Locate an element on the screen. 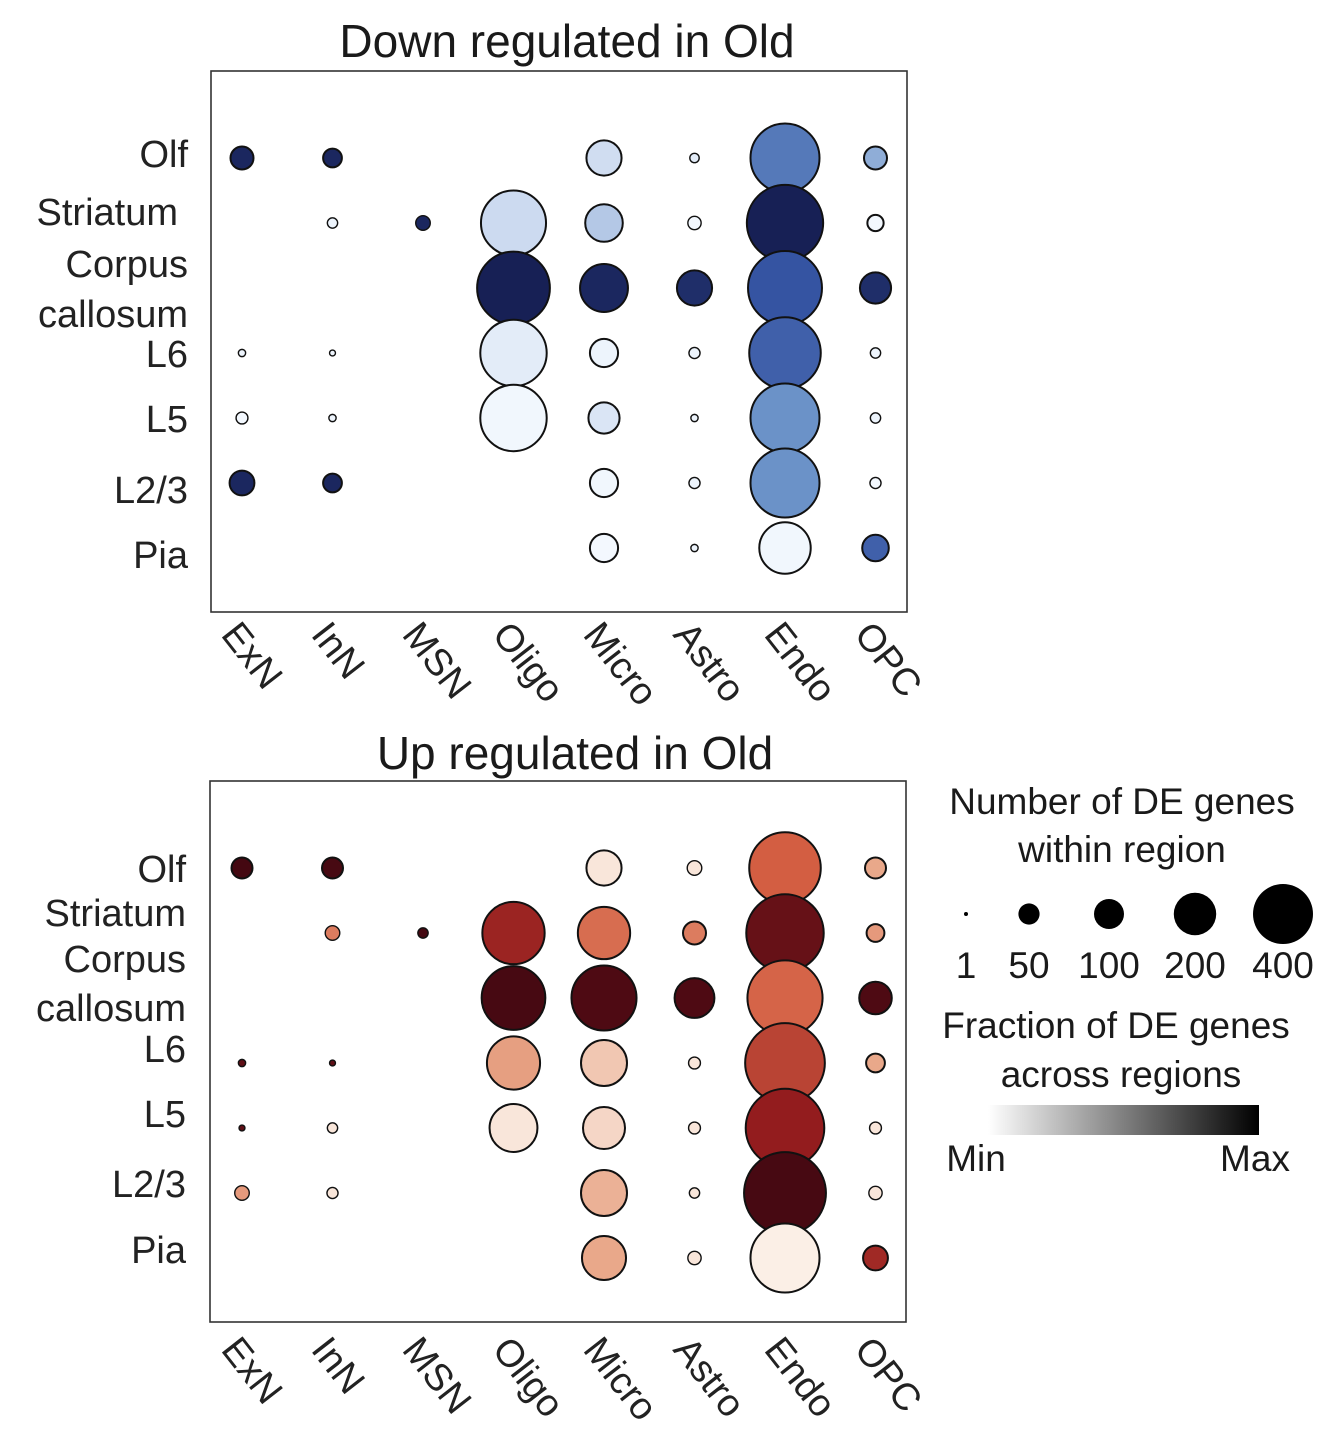  up-dot-oligo-l5 is located at coordinates (513, 1128).